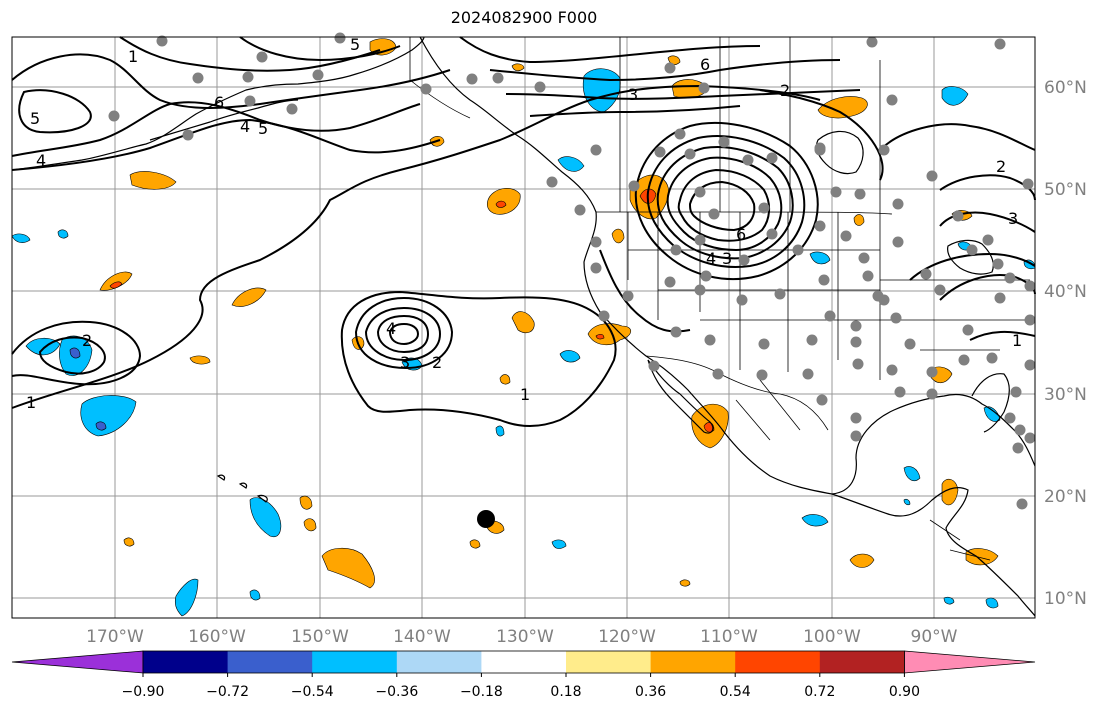 The height and width of the screenshot is (712, 1105). What do you see at coordinates (1065, 343) in the screenshot?
I see `latitude-labels: 60°N 50°N 40°N 30°N 20°N 10°N` at bounding box center [1065, 343].